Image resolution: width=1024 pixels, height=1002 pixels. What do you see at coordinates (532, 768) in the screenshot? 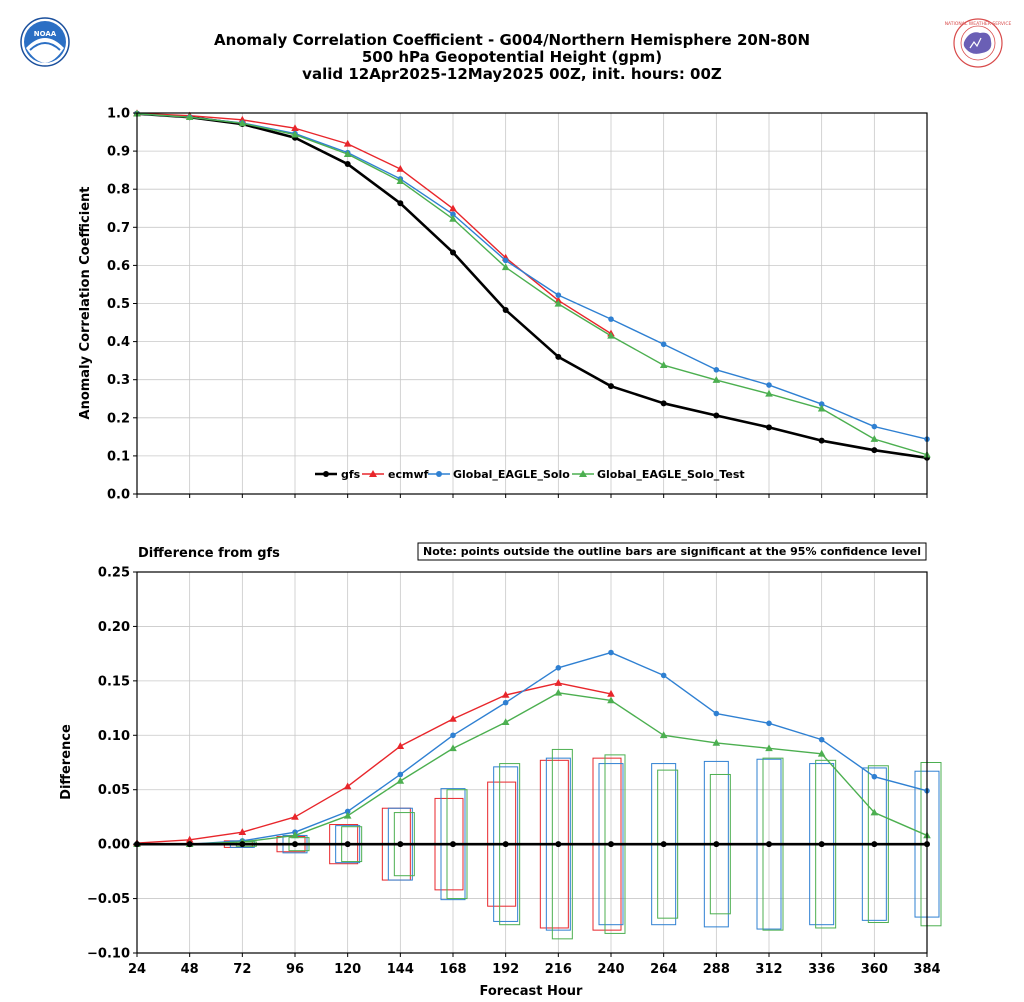
I see `diff-line-global-eagle-solo-test` at bounding box center [532, 768].